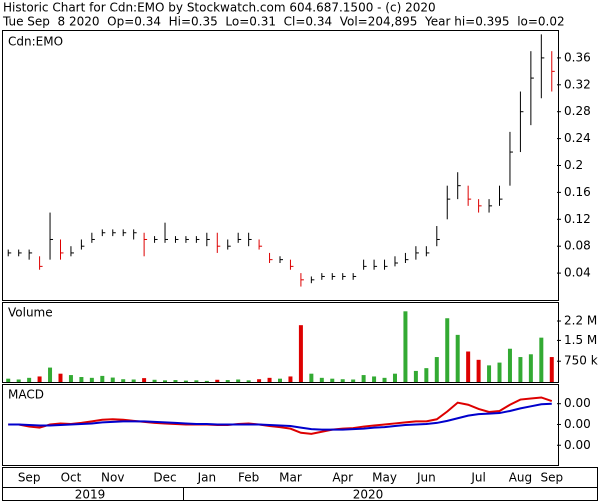 This screenshot has height=503, width=600. What do you see at coordinates (35, 42) in the screenshot?
I see `panel-label: Cdn:EMO` at bounding box center [35, 42].